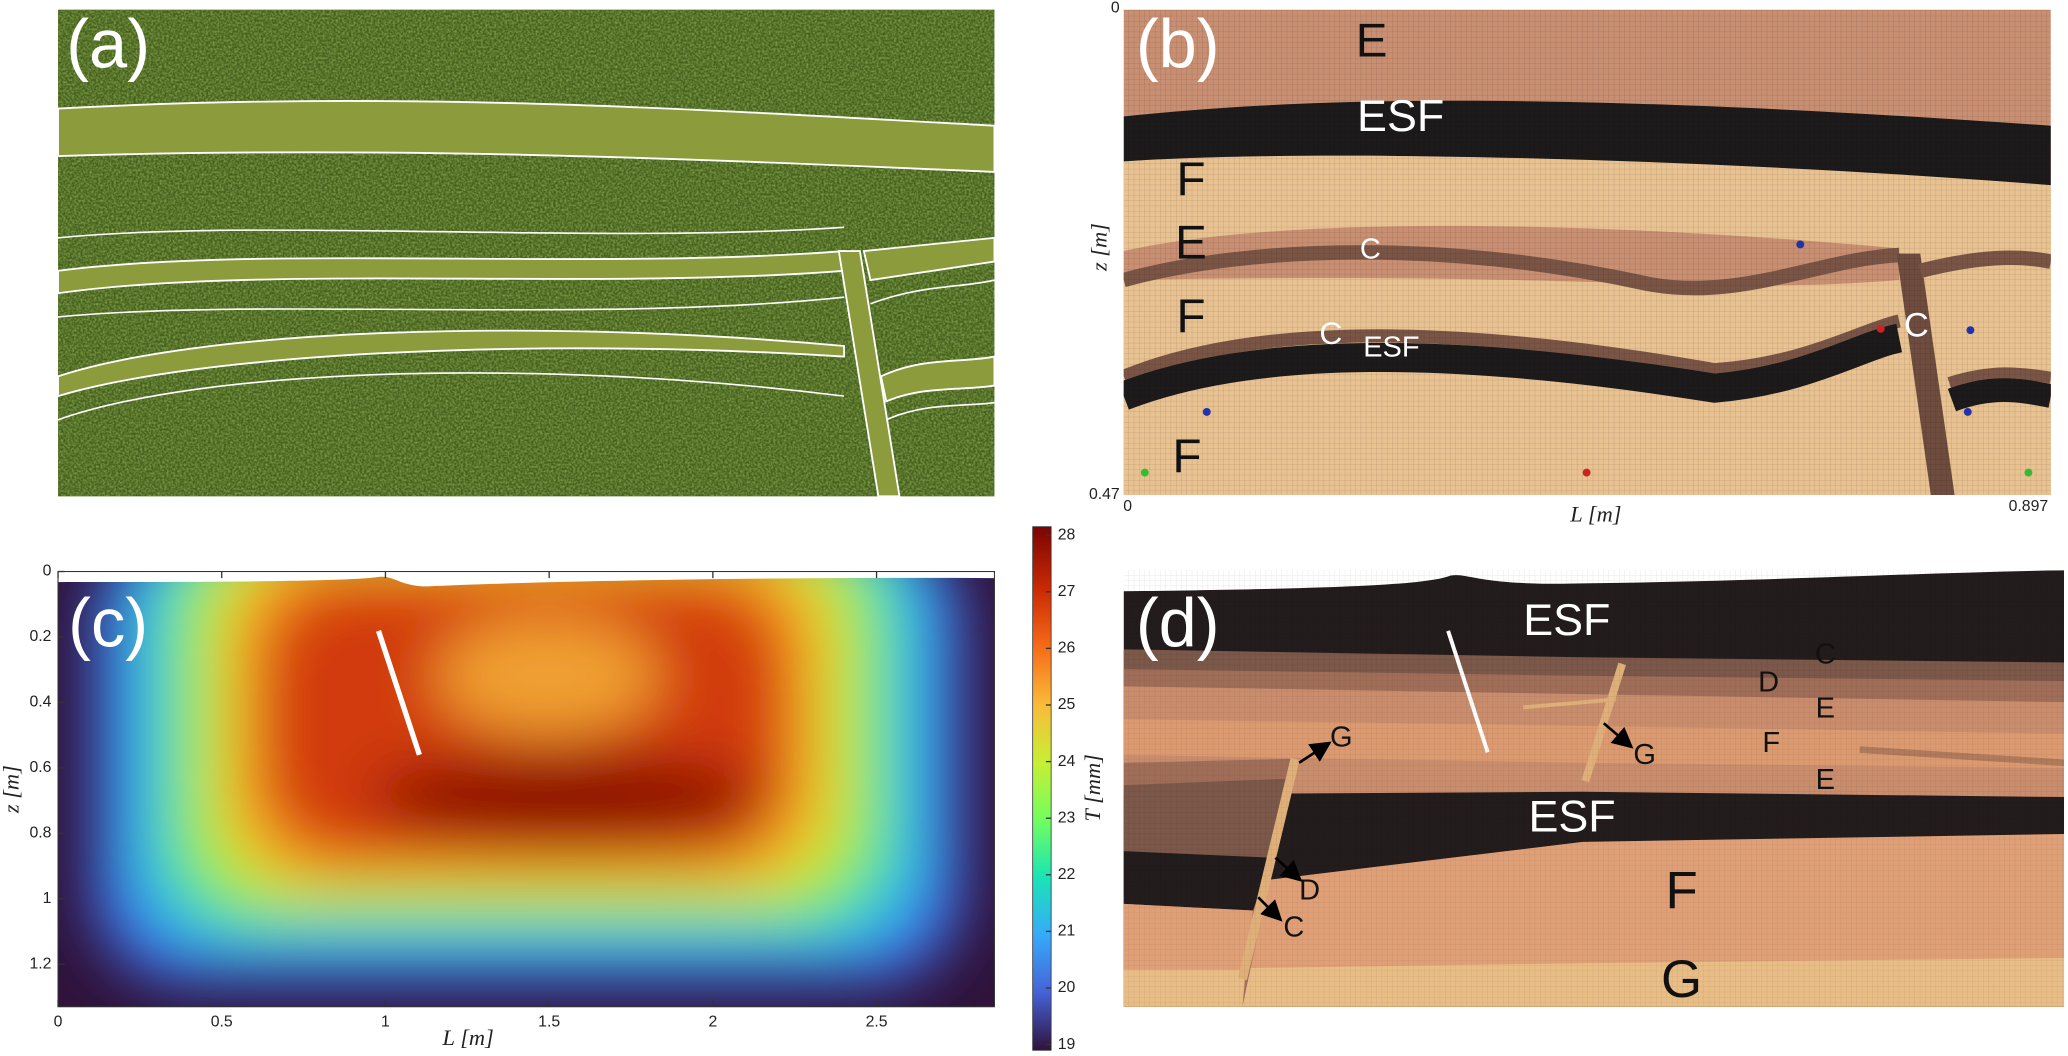 The image size is (2068, 1056). I want to click on colorbar-tick-label: 28, so click(1067, 534).